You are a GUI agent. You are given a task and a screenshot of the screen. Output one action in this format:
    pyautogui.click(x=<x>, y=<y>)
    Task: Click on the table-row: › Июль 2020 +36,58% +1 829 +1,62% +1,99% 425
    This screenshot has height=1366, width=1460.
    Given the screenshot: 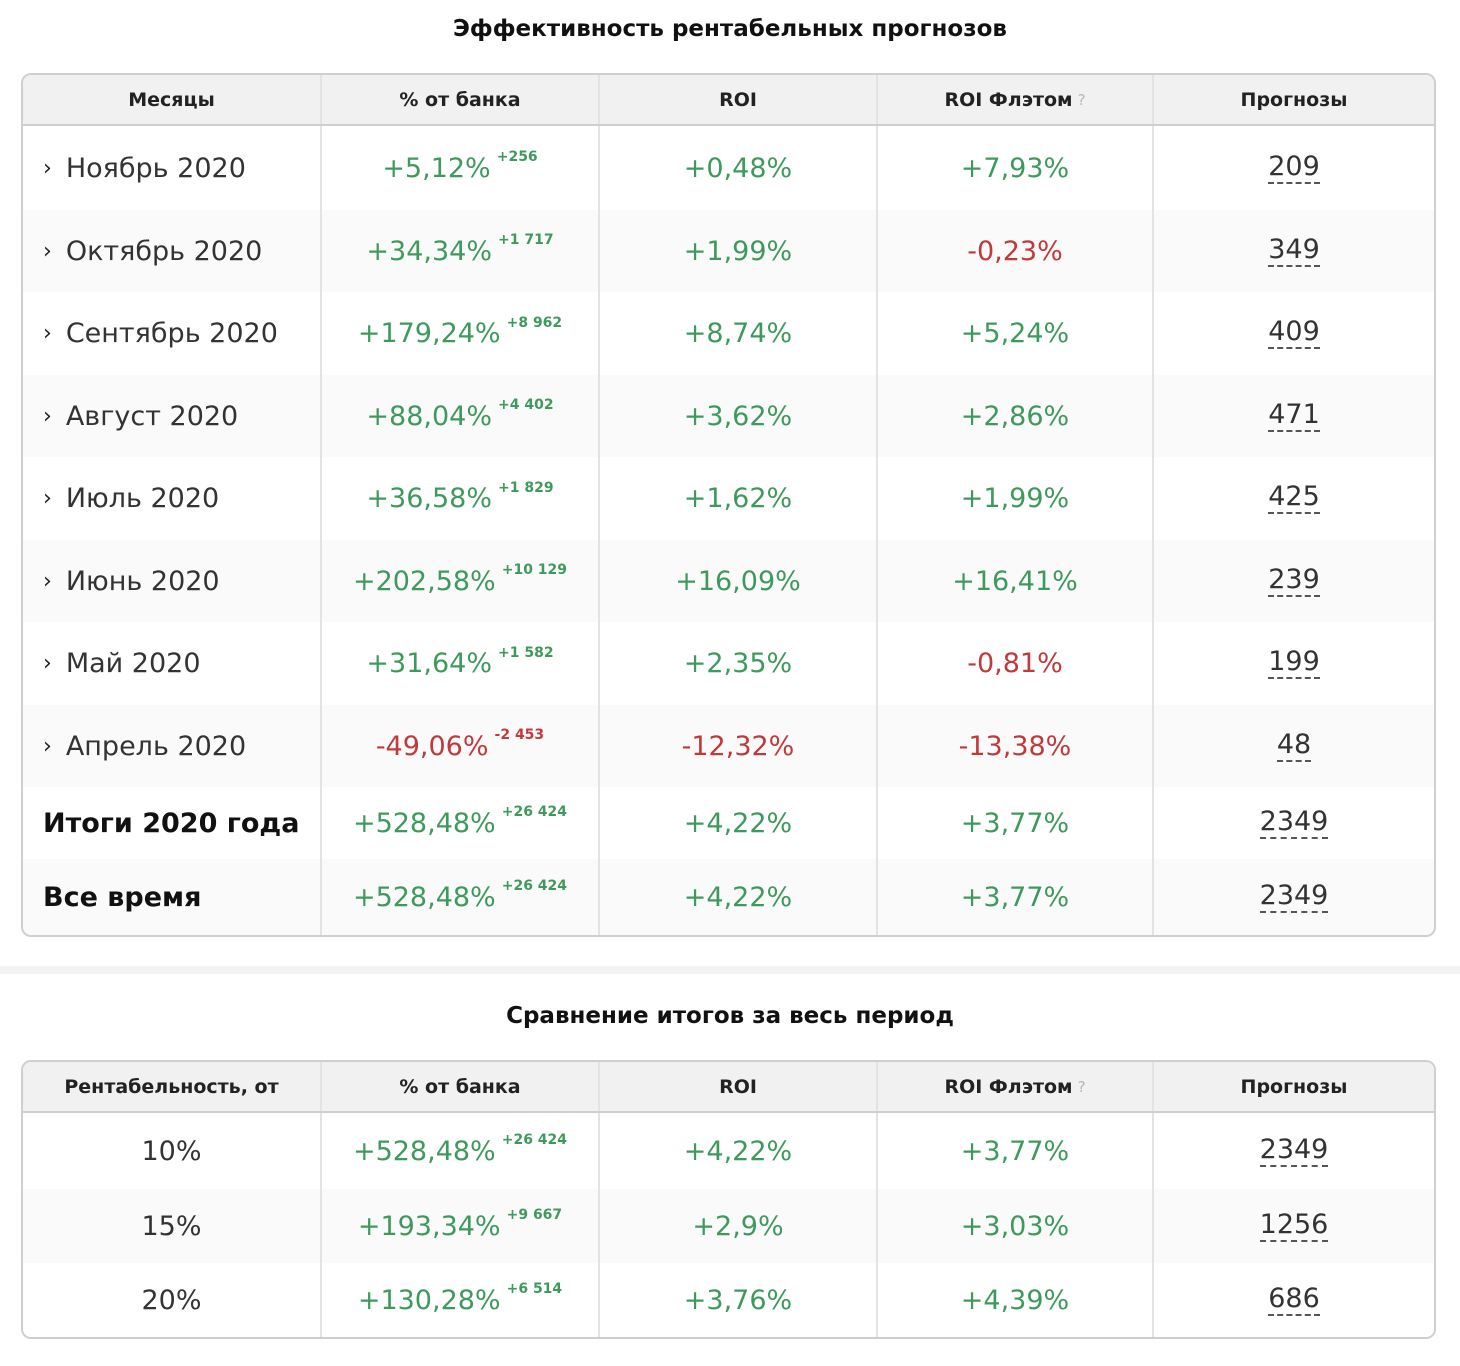 What is the action you would take?
    pyautogui.click(x=728, y=498)
    